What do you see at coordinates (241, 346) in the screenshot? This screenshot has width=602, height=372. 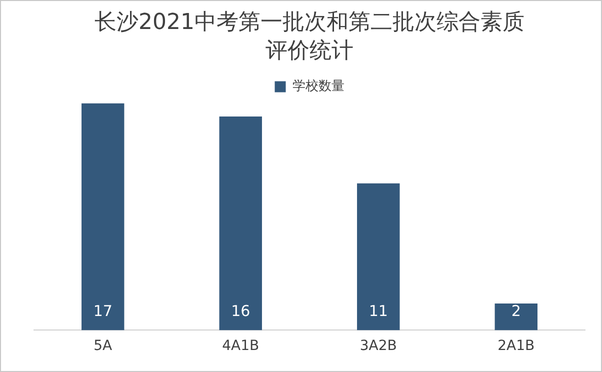 I see `x-tick-label: 4A1B` at bounding box center [241, 346].